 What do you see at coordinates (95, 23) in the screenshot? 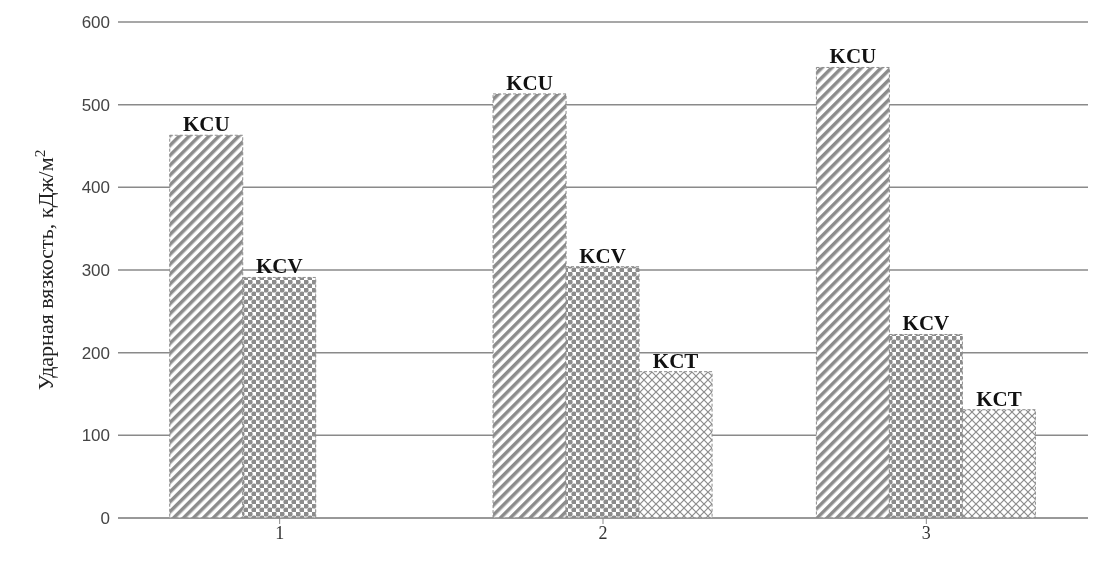
I see `y-tick-label: 600` at bounding box center [95, 23].